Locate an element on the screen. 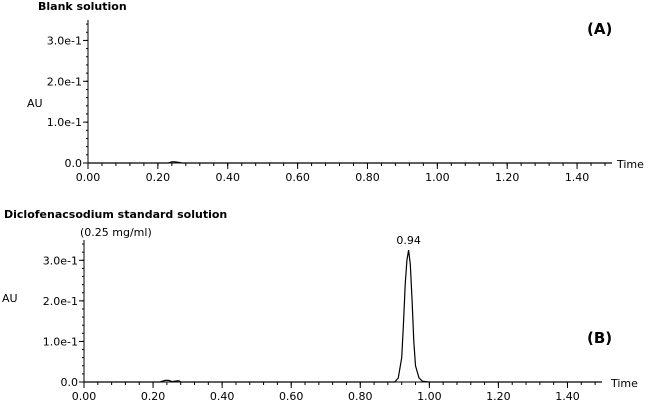 This screenshot has height=402, width=650. panel-b-peak-label: 0.94 is located at coordinates (408, 240).